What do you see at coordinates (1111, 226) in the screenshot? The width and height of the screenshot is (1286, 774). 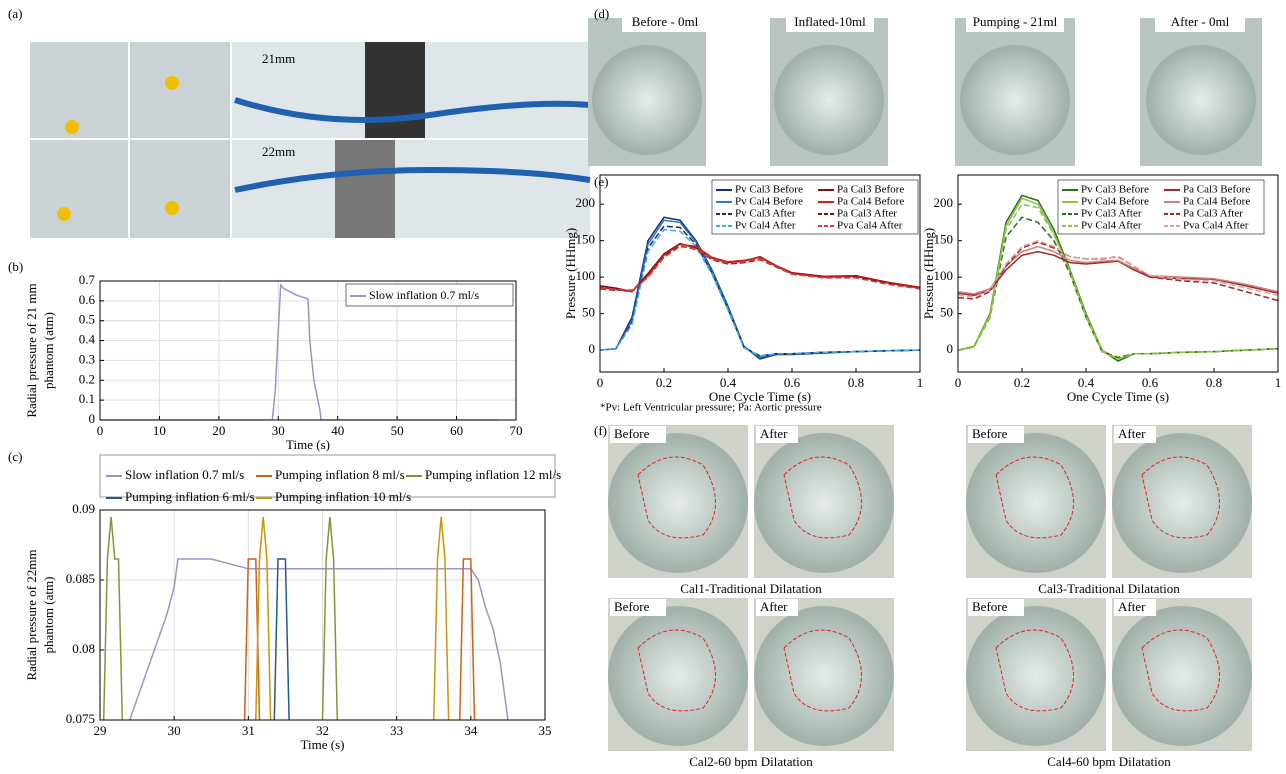 I see `legend-label: Pv Cal4 After` at bounding box center [1111, 226].